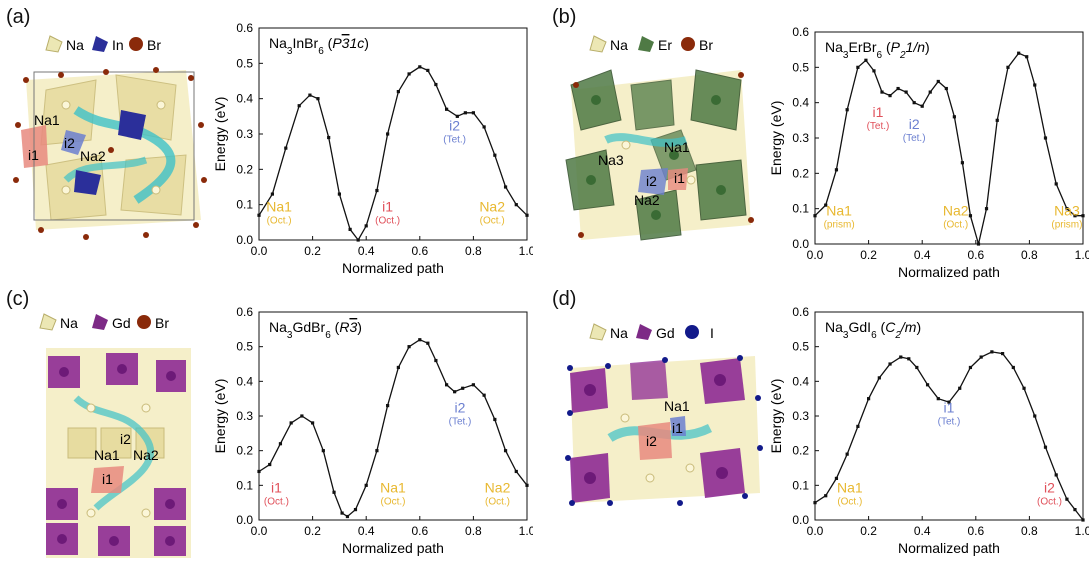  I want to click on site-annotation: Na3, so click(1067, 211).